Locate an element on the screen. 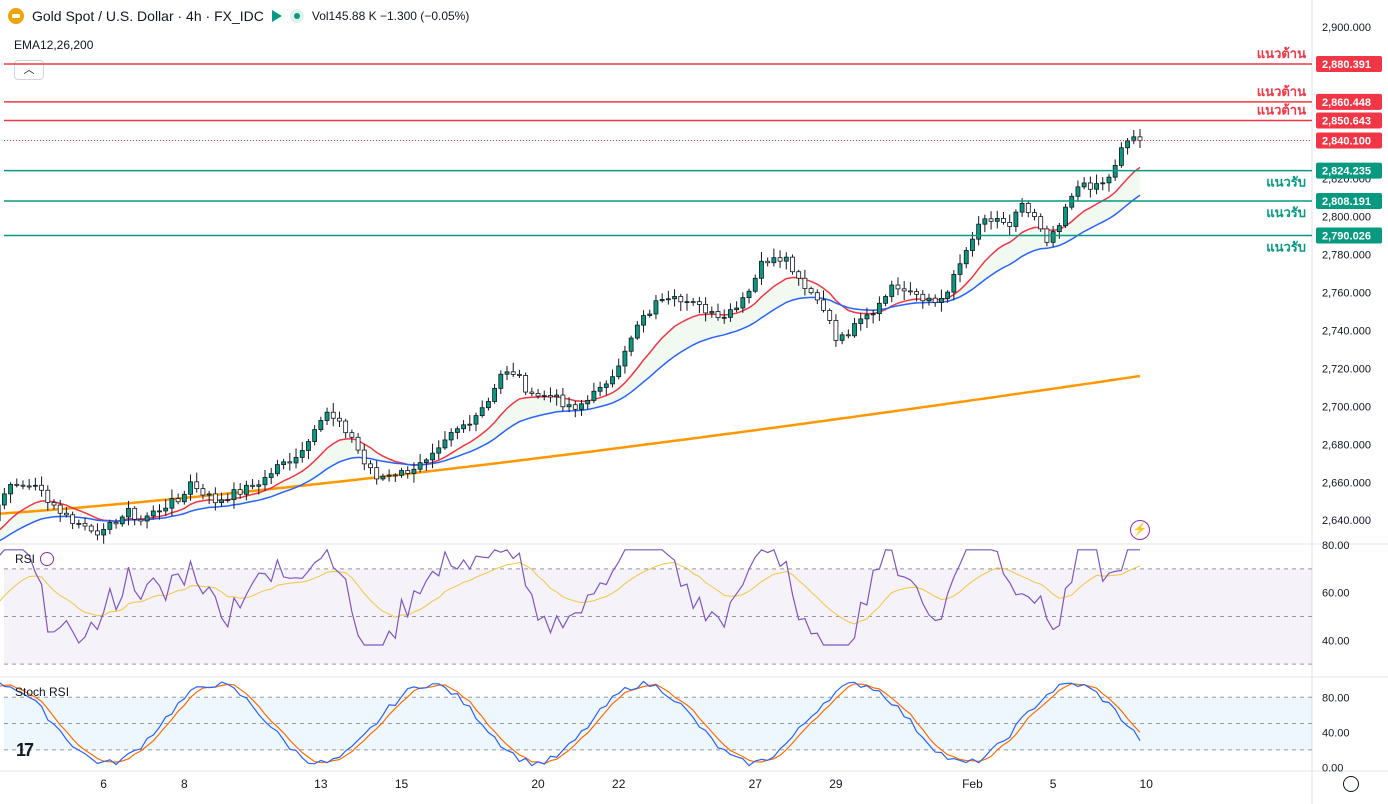  rsi-band is located at coordinates (658, 616).